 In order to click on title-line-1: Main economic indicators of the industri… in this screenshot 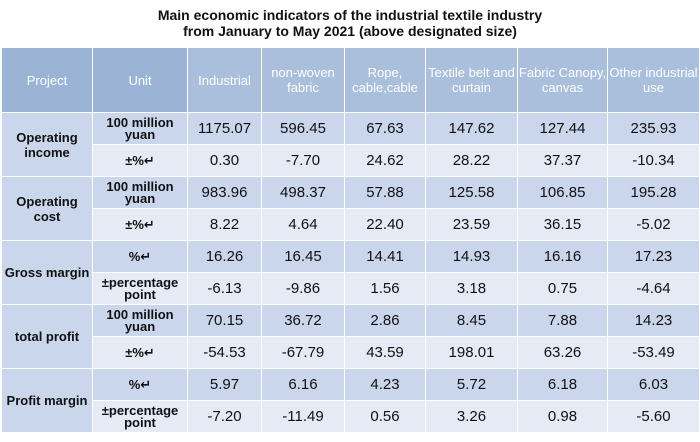, I will do `click(350, 15)`.